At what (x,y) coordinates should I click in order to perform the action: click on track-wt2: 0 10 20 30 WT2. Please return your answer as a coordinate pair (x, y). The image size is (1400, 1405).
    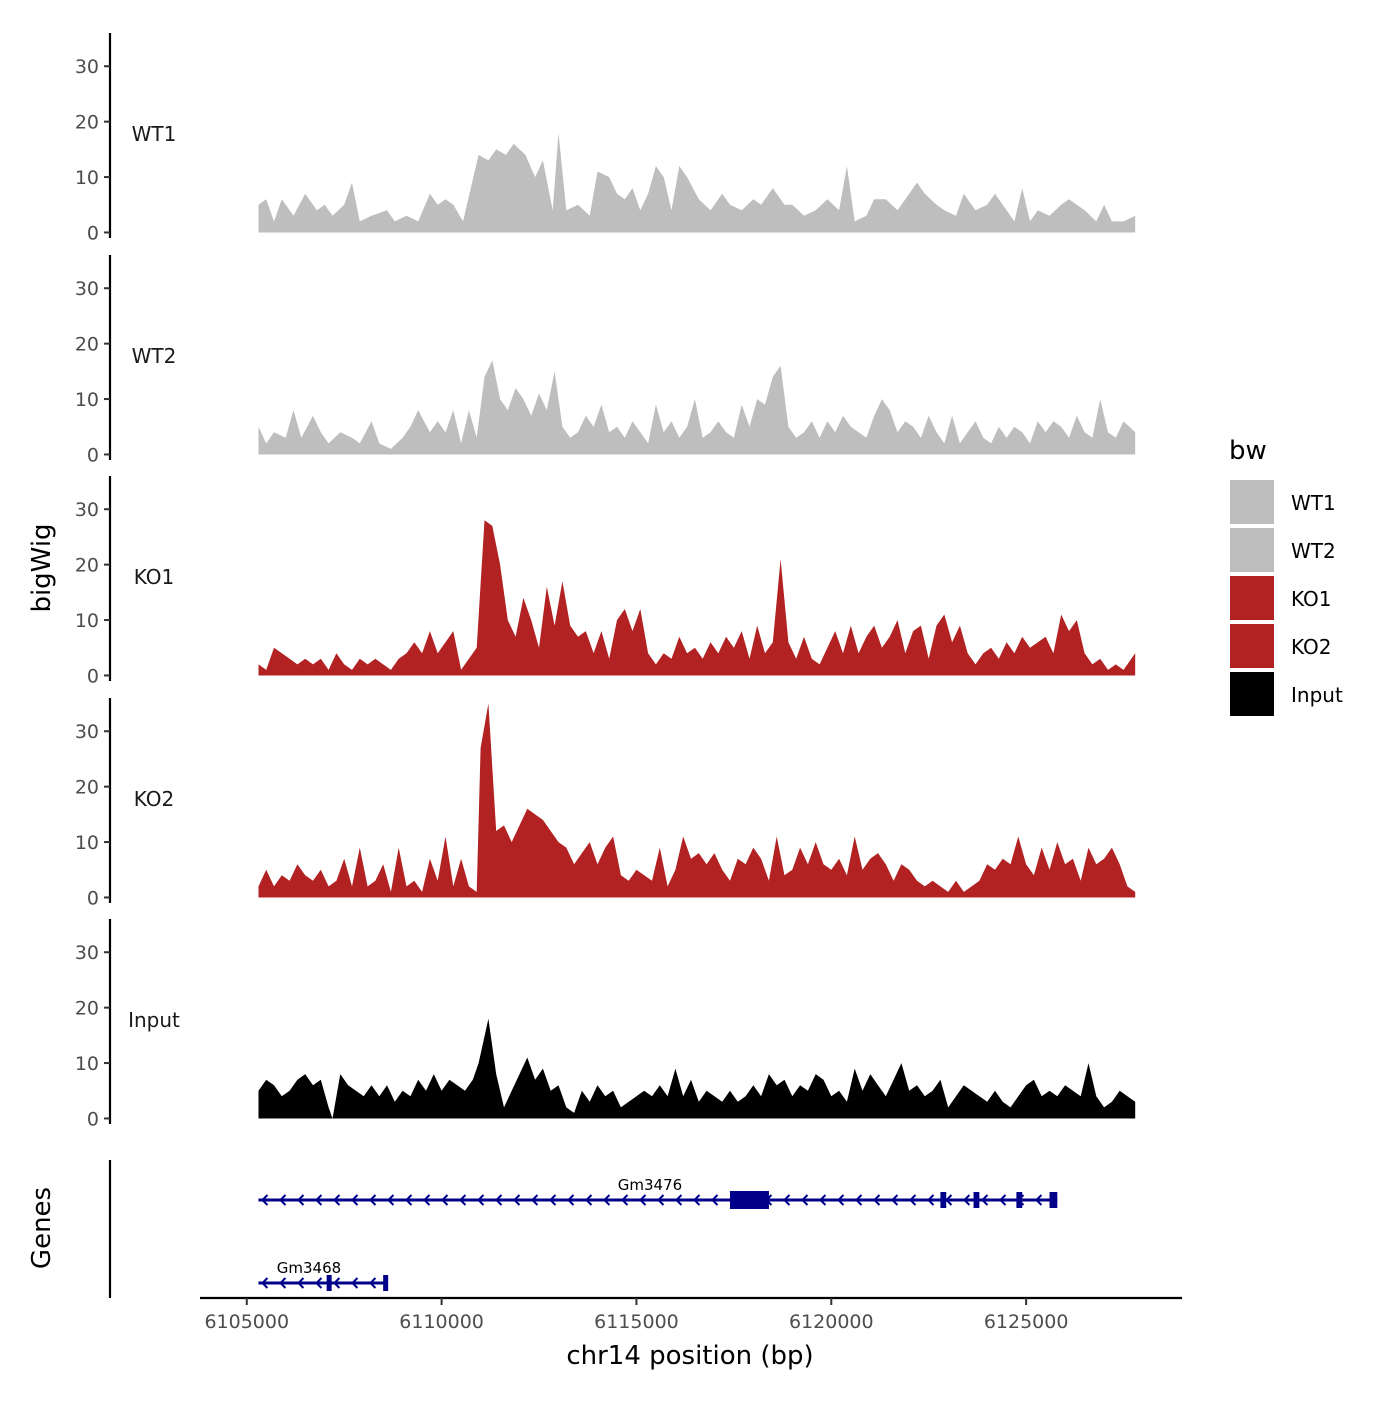
    Looking at the image, I should click on (605, 360).